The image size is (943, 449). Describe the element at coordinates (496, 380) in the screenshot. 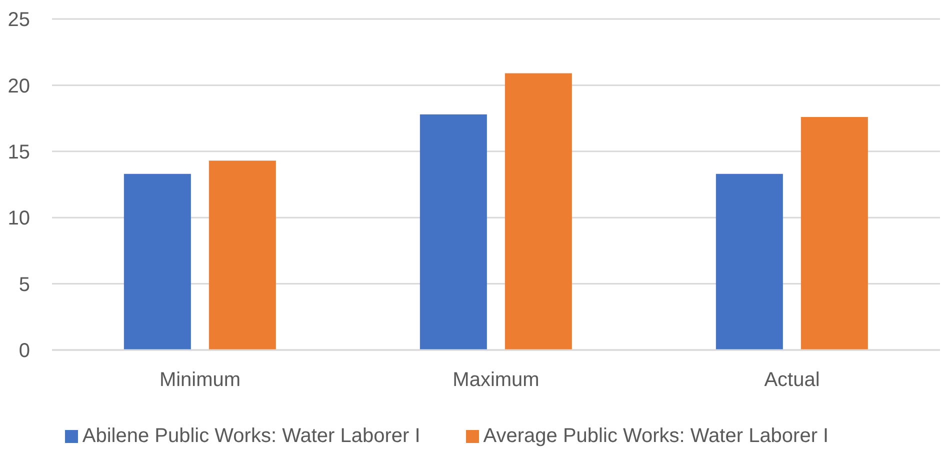

I see `x-tick-label: Maximum` at that location.